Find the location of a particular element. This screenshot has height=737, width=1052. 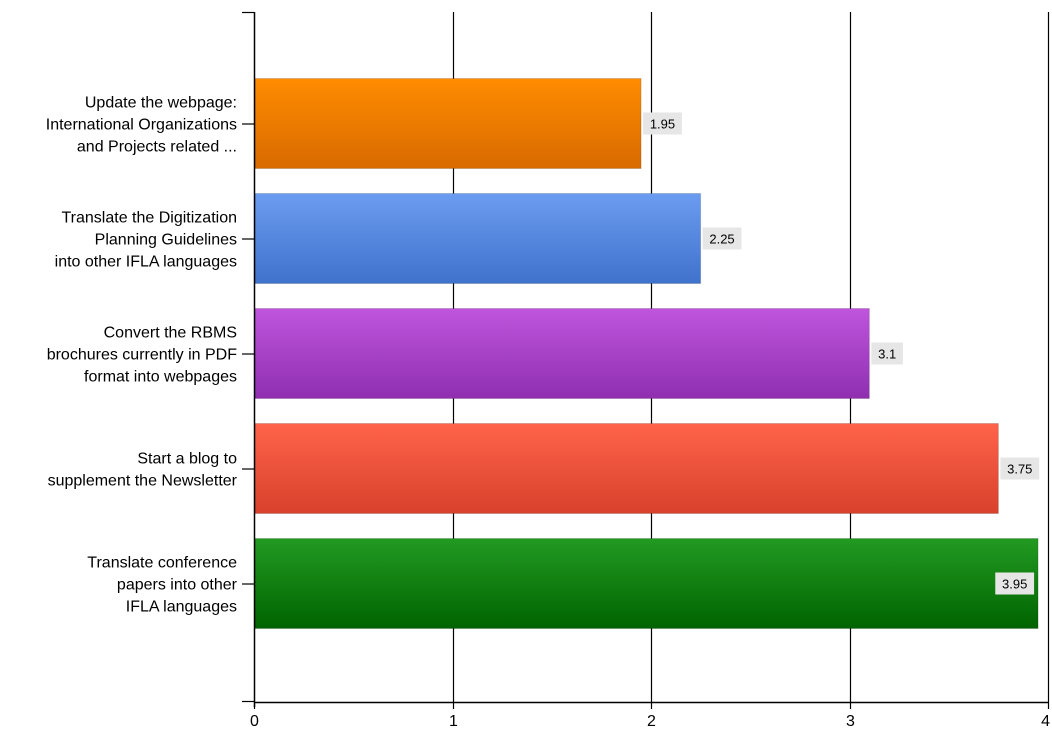

value-label-5: 3.95 is located at coordinates (1014, 584).